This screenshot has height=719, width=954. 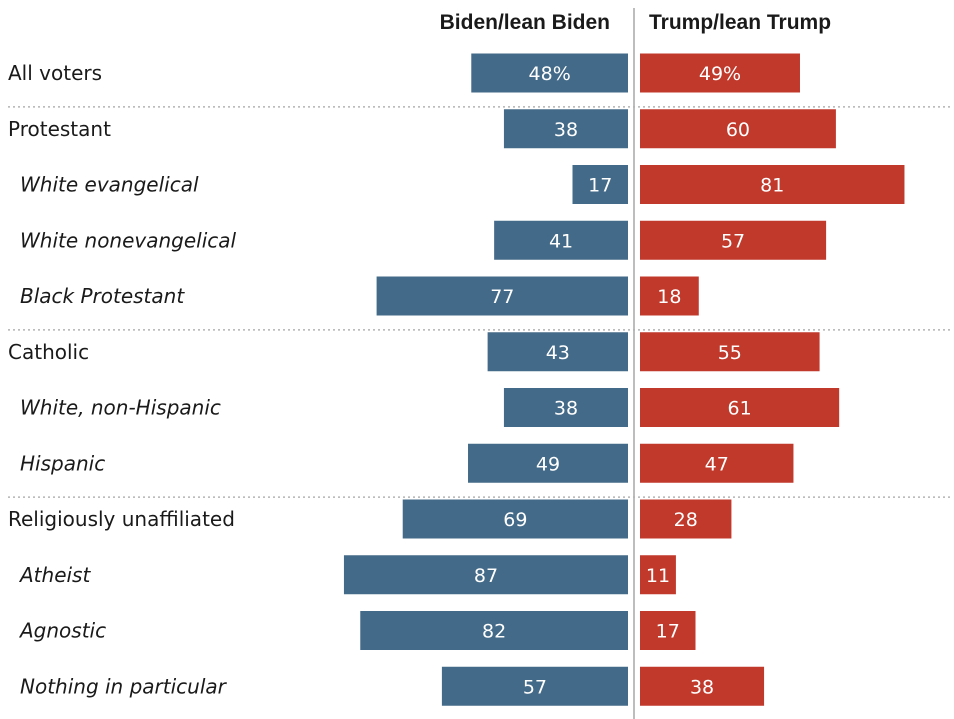 What do you see at coordinates (54, 575) in the screenshot?
I see `row-label: Atheist` at bounding box center [54, 575].